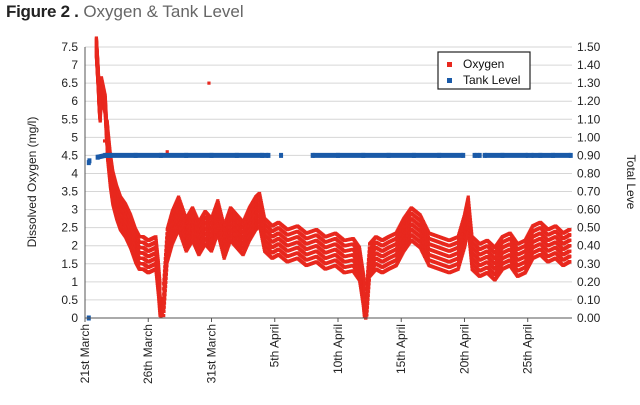 Image resolution: width=640 pixels, height=405 pixels. What do you see at coordinates (163, 11) in the screenshot?
I see `figure-title-text: Oxygen & Tank Level` at bounding box center [163, 11].